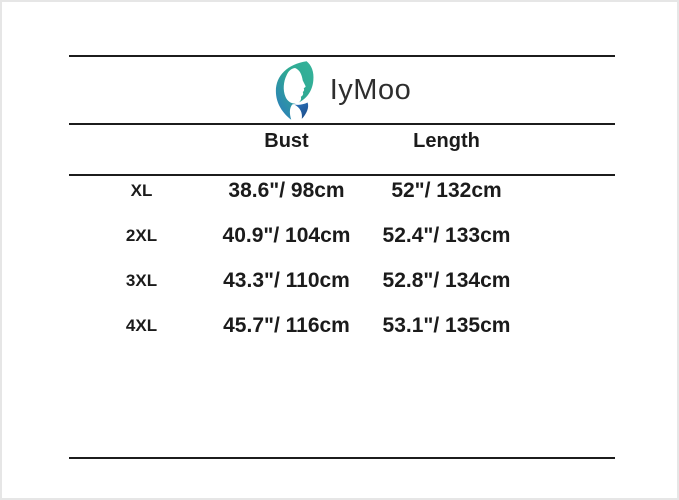 The width and height of the screenshot is (679, 500). I want to click on row-4xl-bust: 45.7"/ 116cm, so click(286, 325).